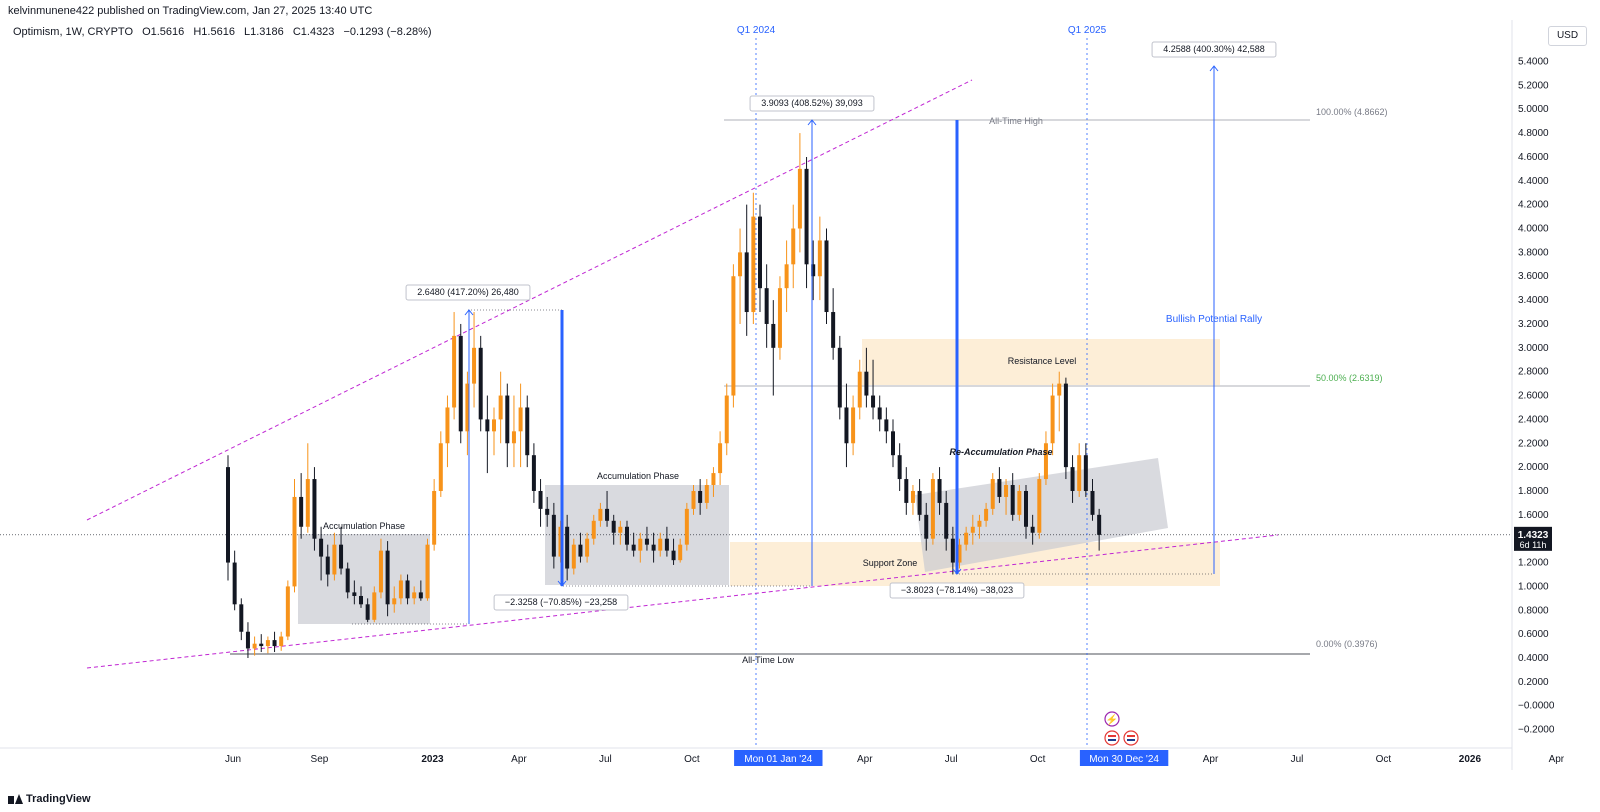 This screenshot has height=812, width=1600. Describe the element at coordinates (364, 526) in the screenshot. I see `accumulation-label-1: Accumulation Phase` at that location.